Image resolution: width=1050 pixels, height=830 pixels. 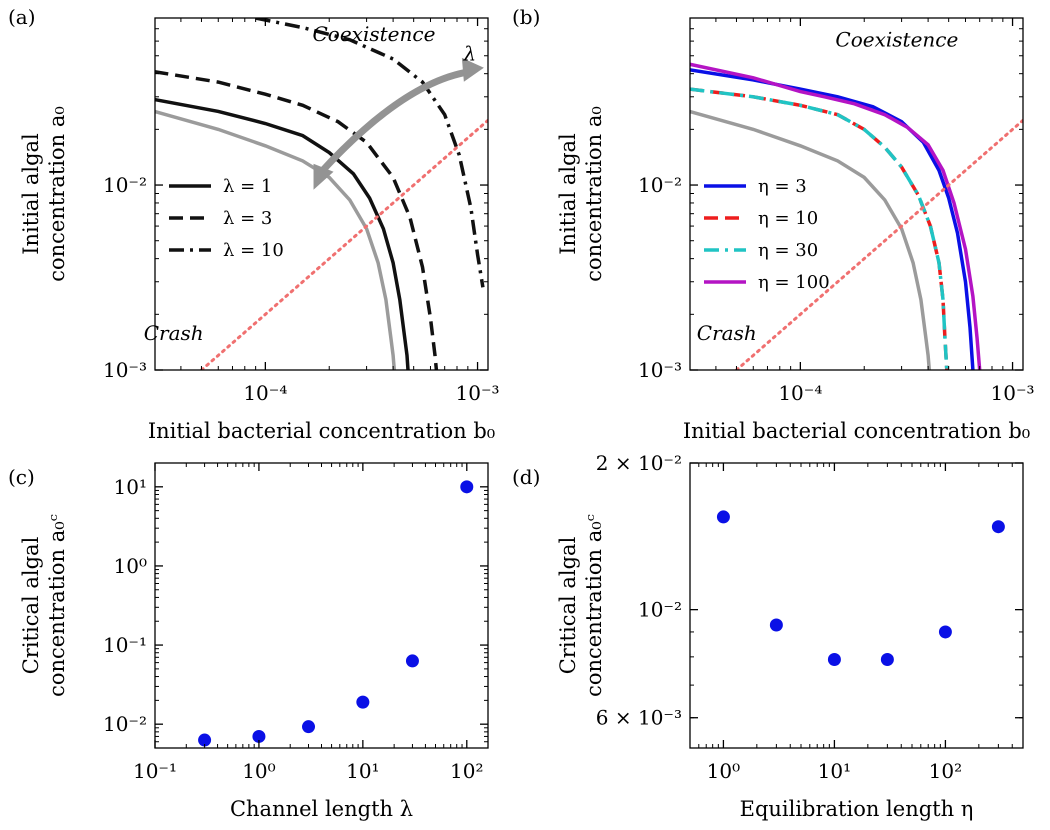 What do you see at coordinates (526, 477) in the screenshot?
I see `panel-label: (d)` at bounding box center [526, 477].